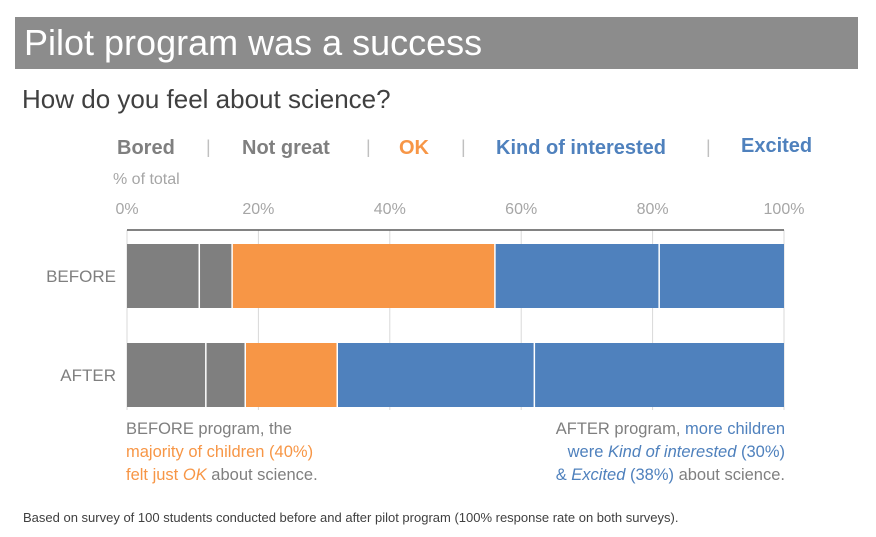 The height and width of the screenshot is (537, 876). I want to click on x-tick-label: 20%, so click(258, 209).